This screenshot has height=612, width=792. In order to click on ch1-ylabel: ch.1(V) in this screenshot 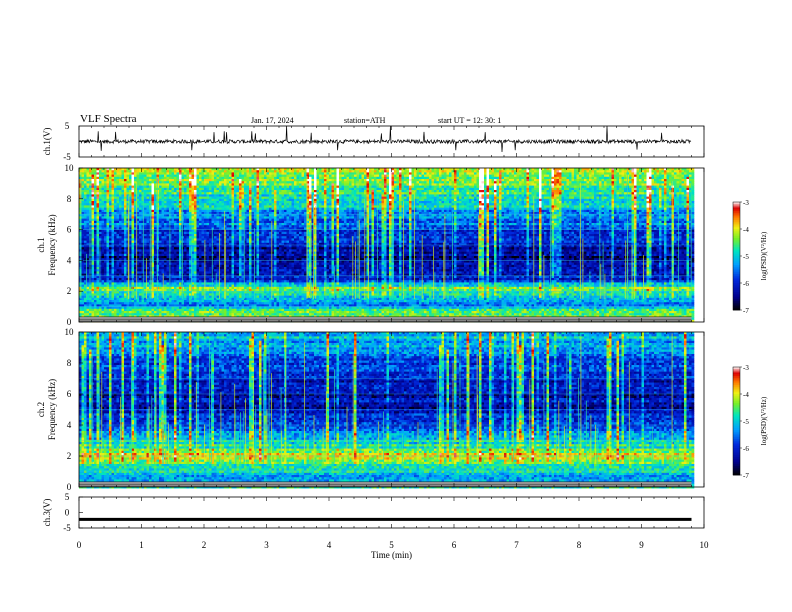, I will do `click(47, 142)`.